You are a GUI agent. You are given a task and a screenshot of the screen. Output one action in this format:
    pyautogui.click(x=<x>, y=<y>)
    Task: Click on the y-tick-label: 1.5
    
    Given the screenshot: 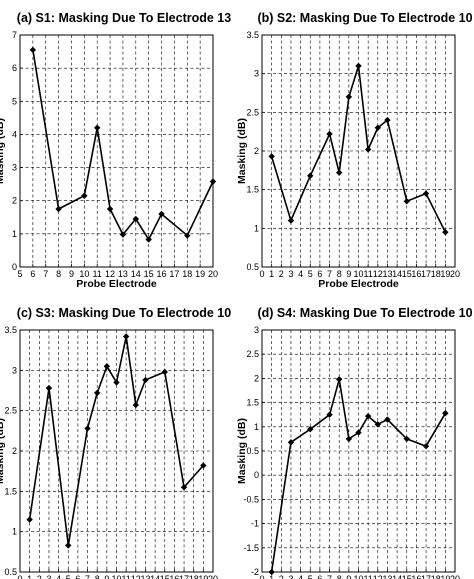 What is the action you would take?
    pyautogui.click(x=10, y=491)
    